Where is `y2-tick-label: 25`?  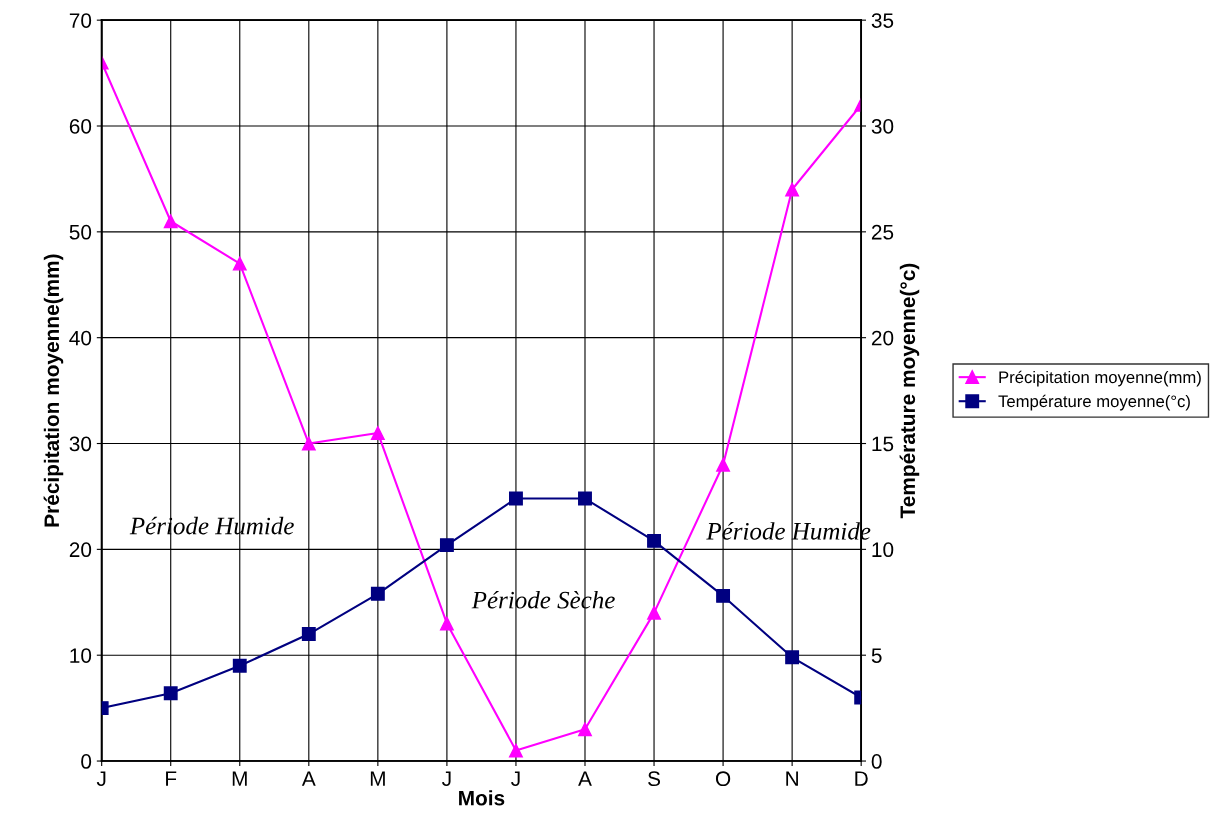
y2-tick-label: 25 is located at coordinates (882, 232).